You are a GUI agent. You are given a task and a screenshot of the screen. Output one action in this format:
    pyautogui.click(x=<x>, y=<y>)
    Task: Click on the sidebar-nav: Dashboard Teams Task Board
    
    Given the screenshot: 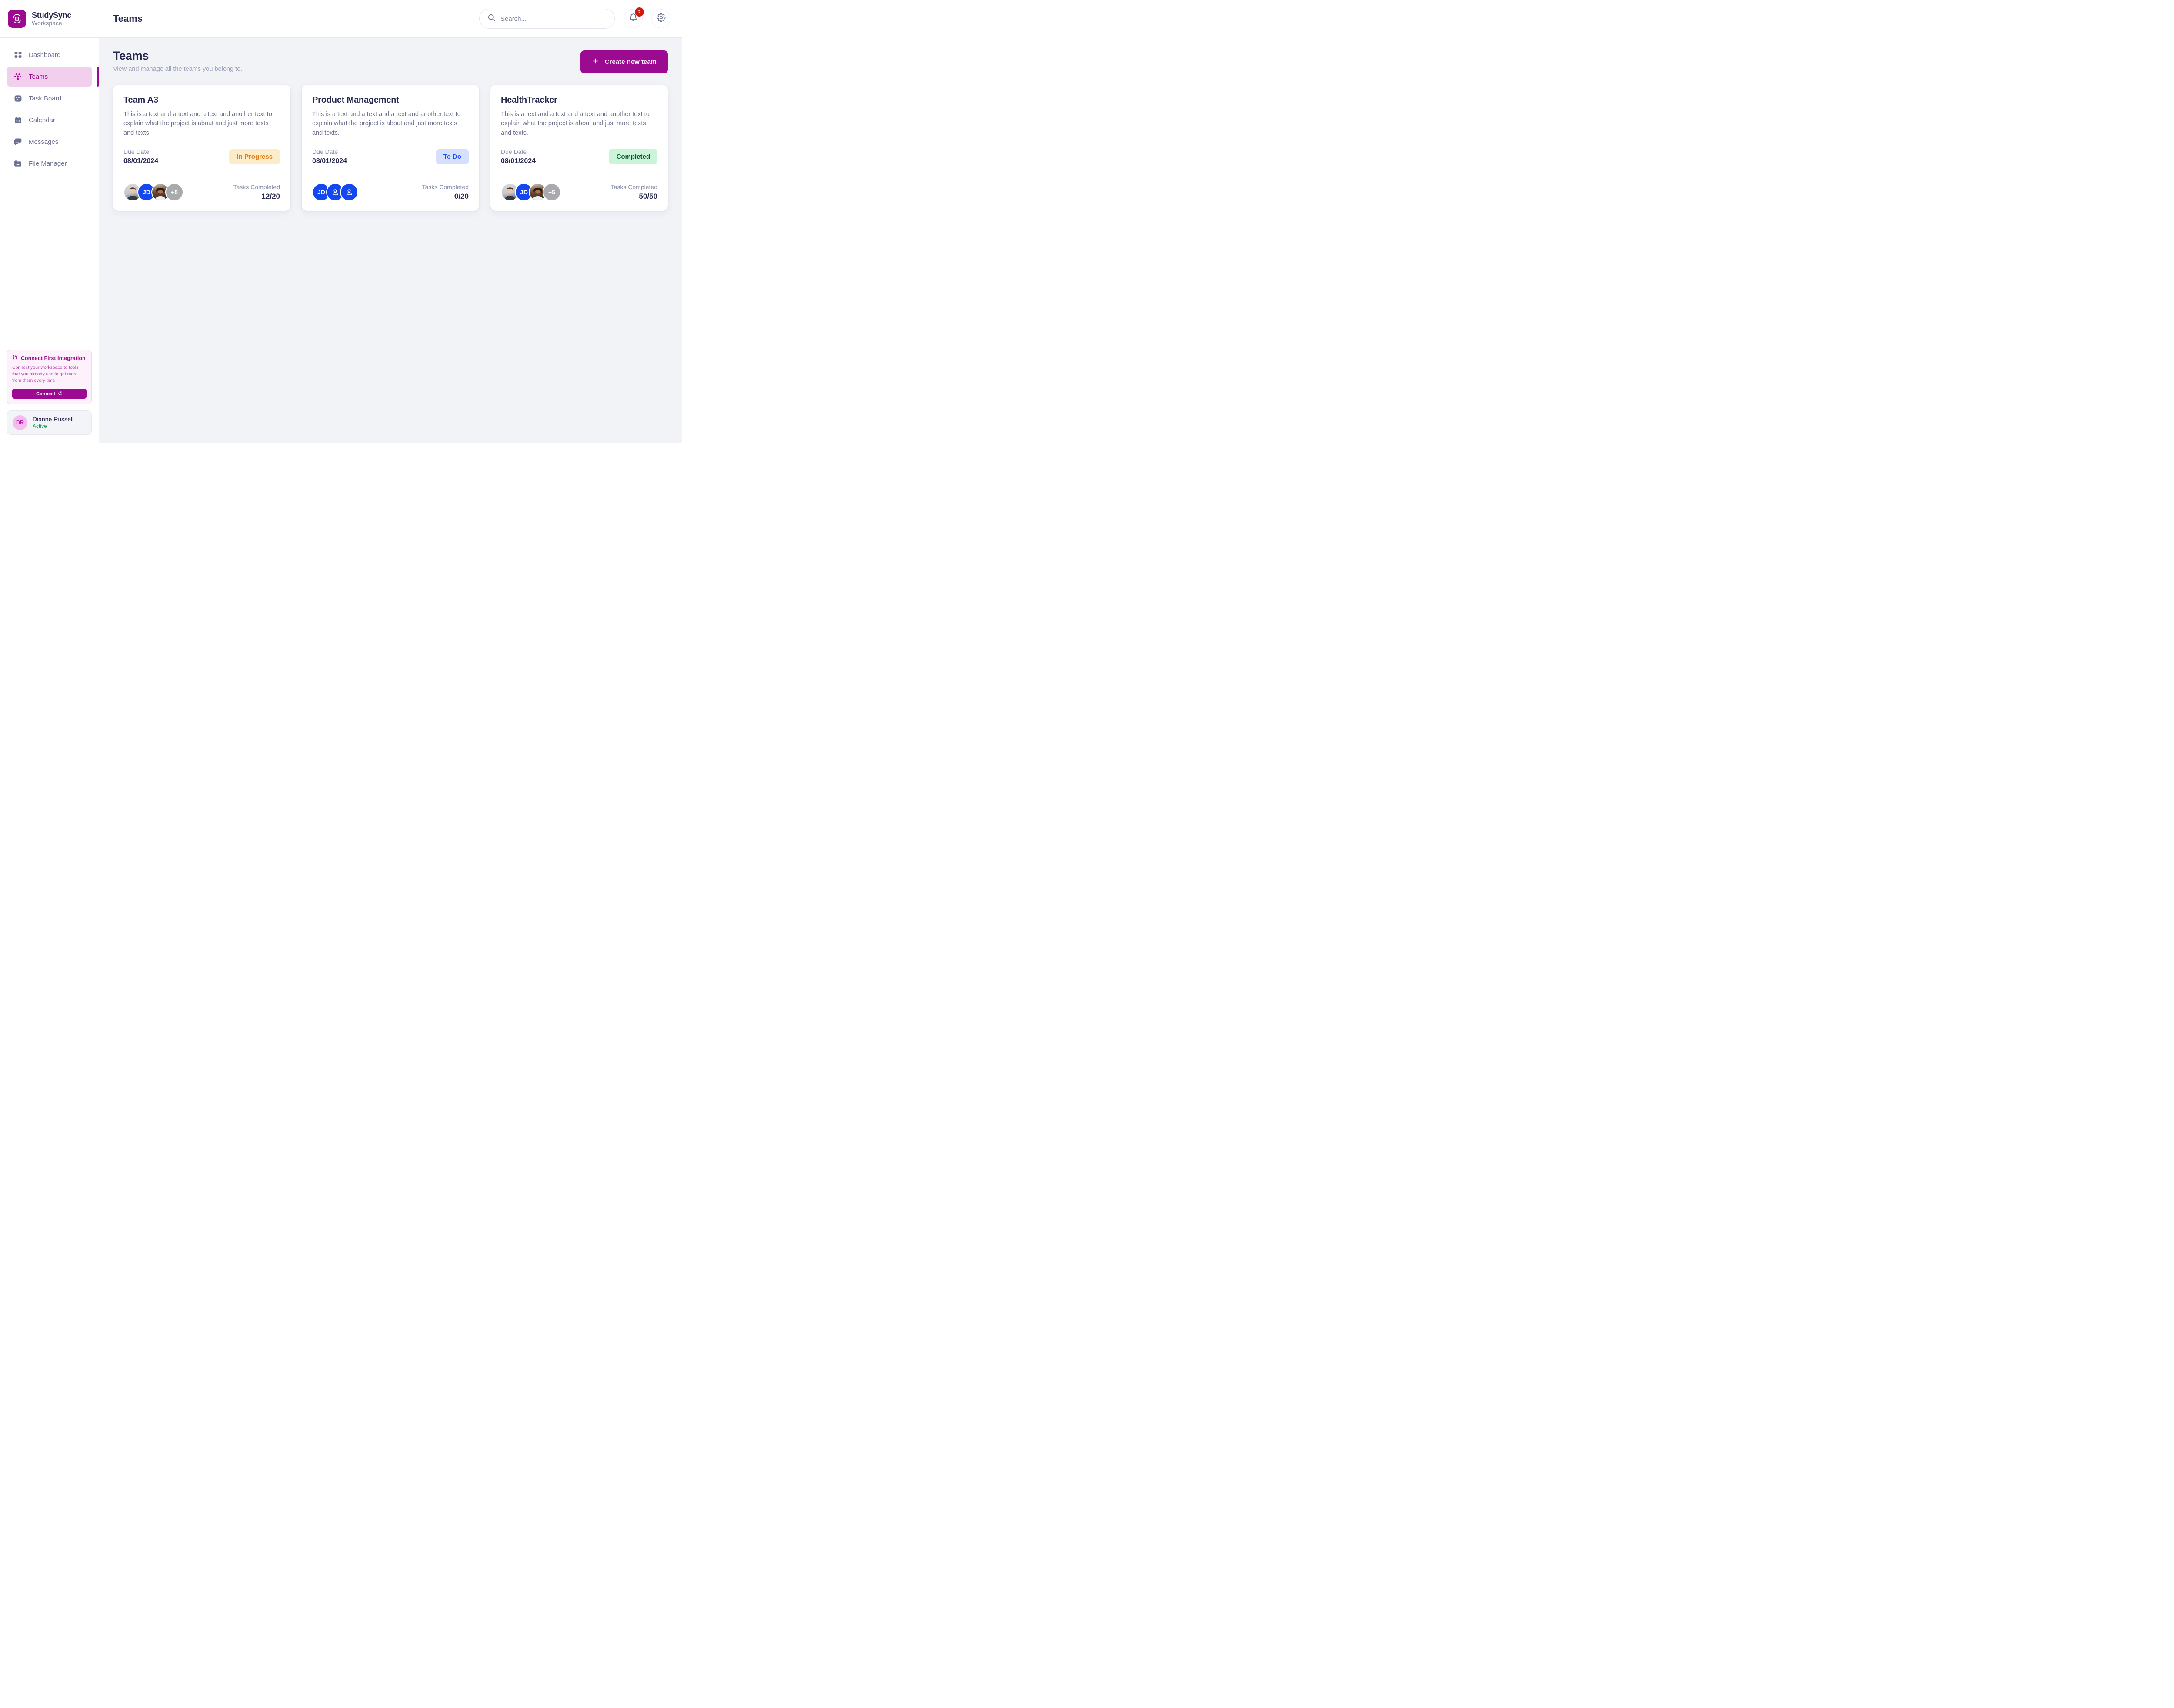 What is the action you would take?
    pyautogui.click(x=49, y=105)
    